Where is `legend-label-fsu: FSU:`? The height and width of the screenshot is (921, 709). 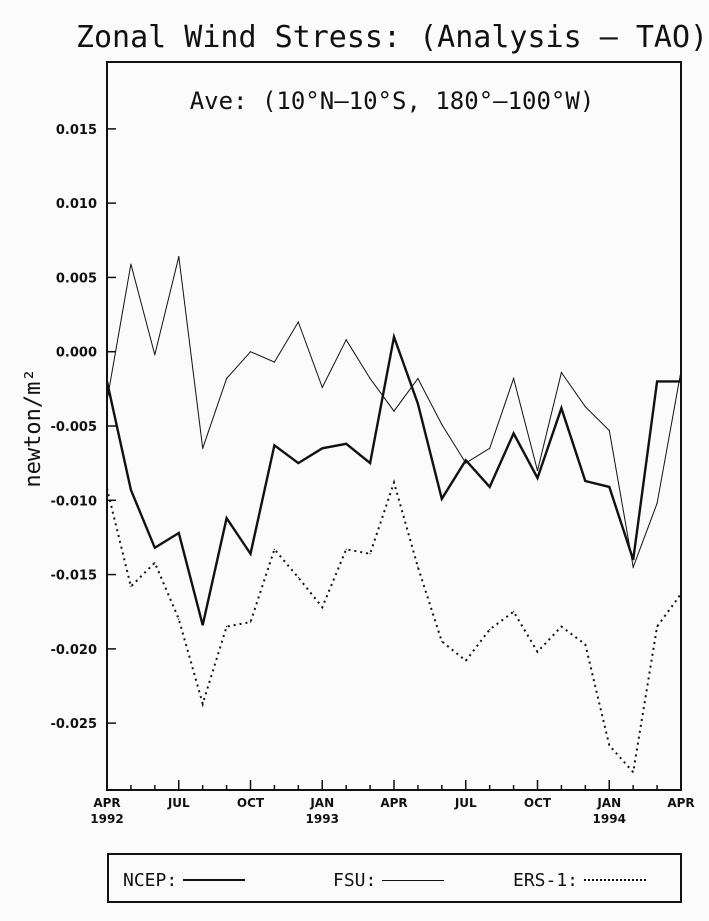 legend-label-fsu: FSU: is located at coordinates (355, 880).